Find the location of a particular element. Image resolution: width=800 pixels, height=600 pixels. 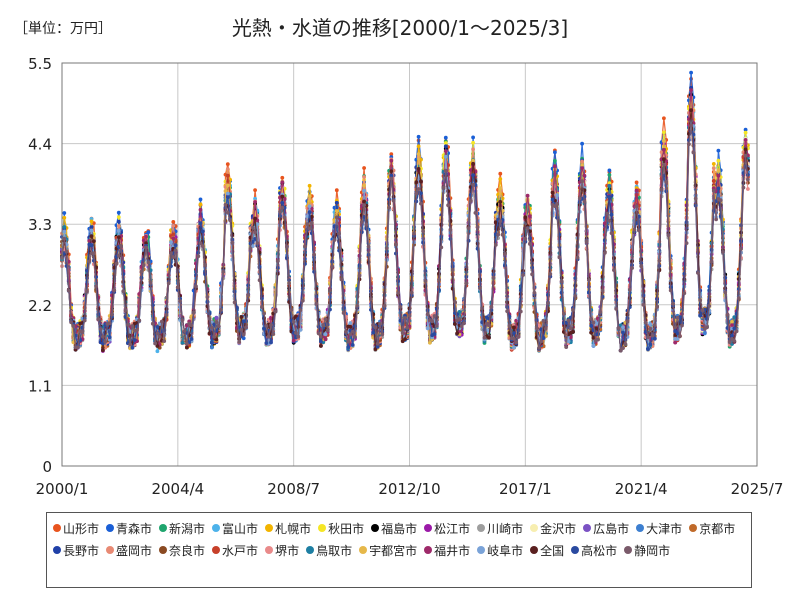

y-unit-label: ［単位：万円］ is located at coordinates (63, 29).